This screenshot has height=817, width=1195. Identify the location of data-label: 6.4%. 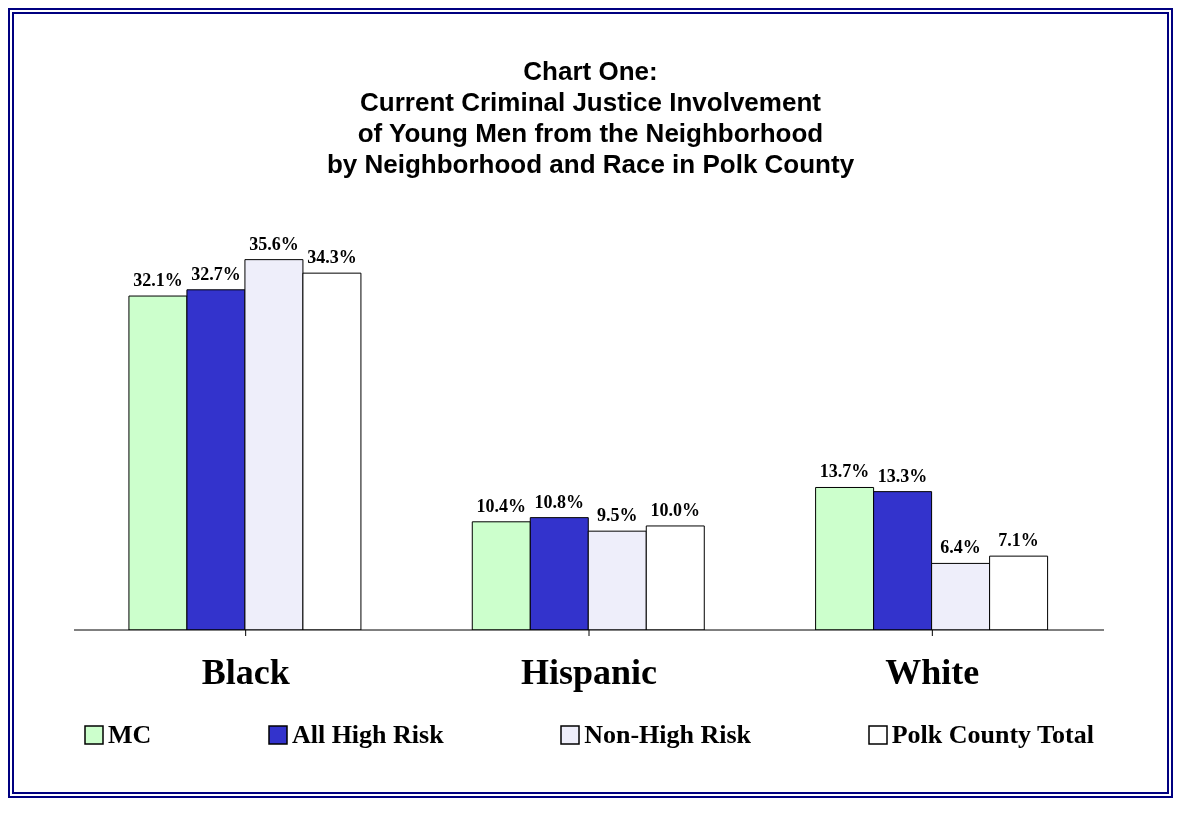
(960, 547).